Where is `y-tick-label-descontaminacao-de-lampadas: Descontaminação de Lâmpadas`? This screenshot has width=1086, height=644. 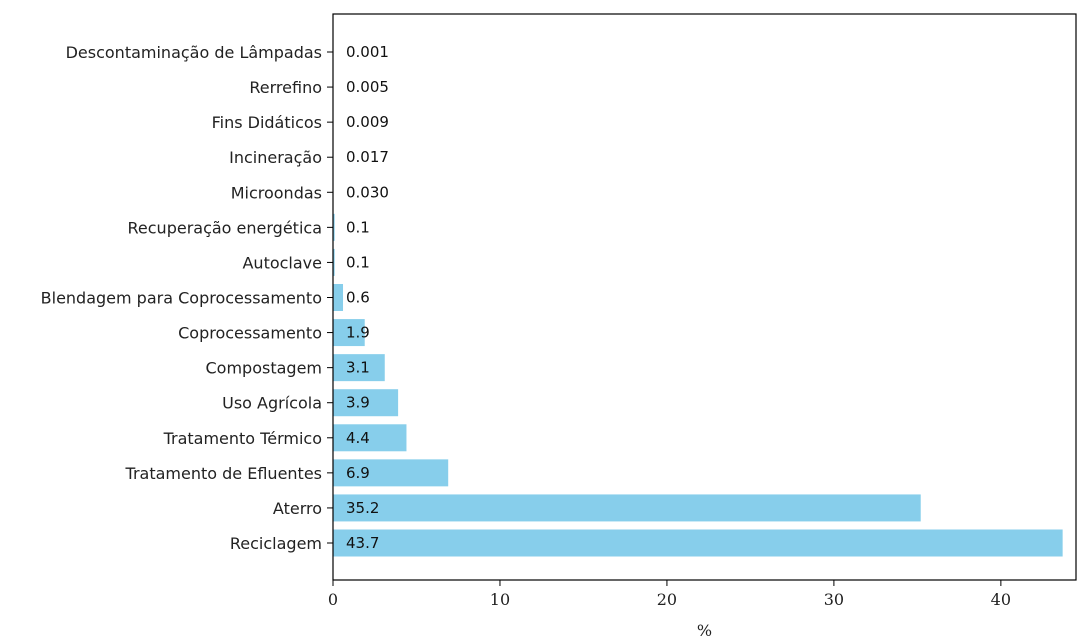 y-tick-label-descontaminacao-de-lampadas: Descontaminação de Lâmpadas is located at coordinates (194, 52).